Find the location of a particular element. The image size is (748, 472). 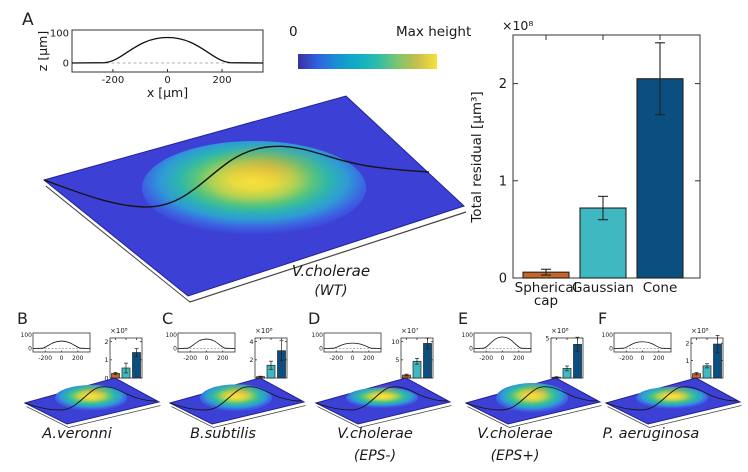

panel-d-organism-label: (EPS-) is located at coordinates (375, 456).